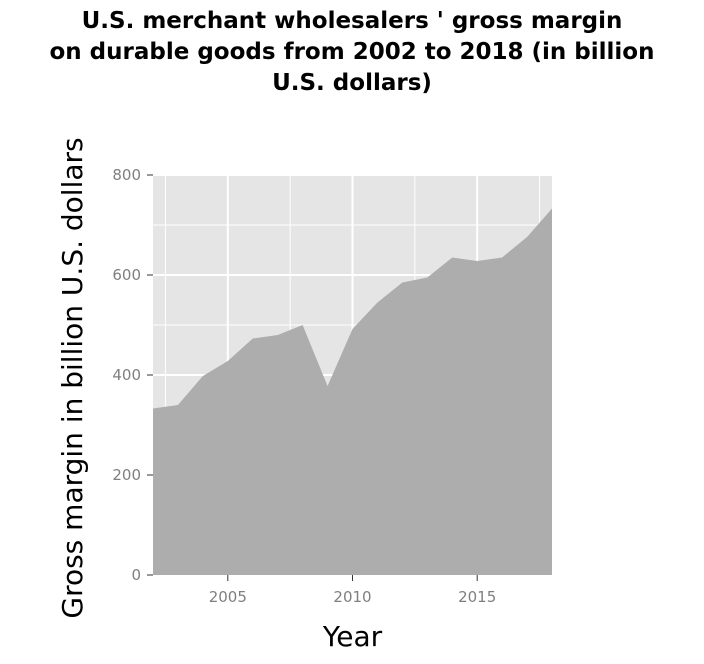 The image size is (704, 664). What do you see at coordinates (228, 597) in the screenshot?
I see `x-tick-label: 2005` at bounding box center [228, 597].